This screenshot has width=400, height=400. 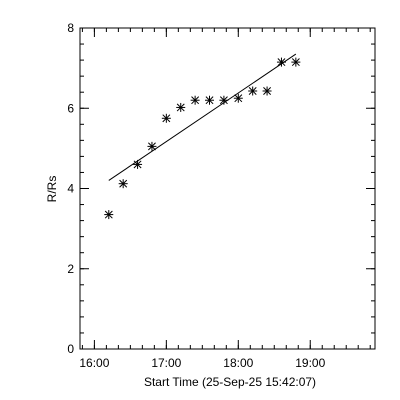 What do you see at coordinates (166, 363) in the screenshot?
I see `x-tick-label: 17:00` at bounding box center [166, 363].